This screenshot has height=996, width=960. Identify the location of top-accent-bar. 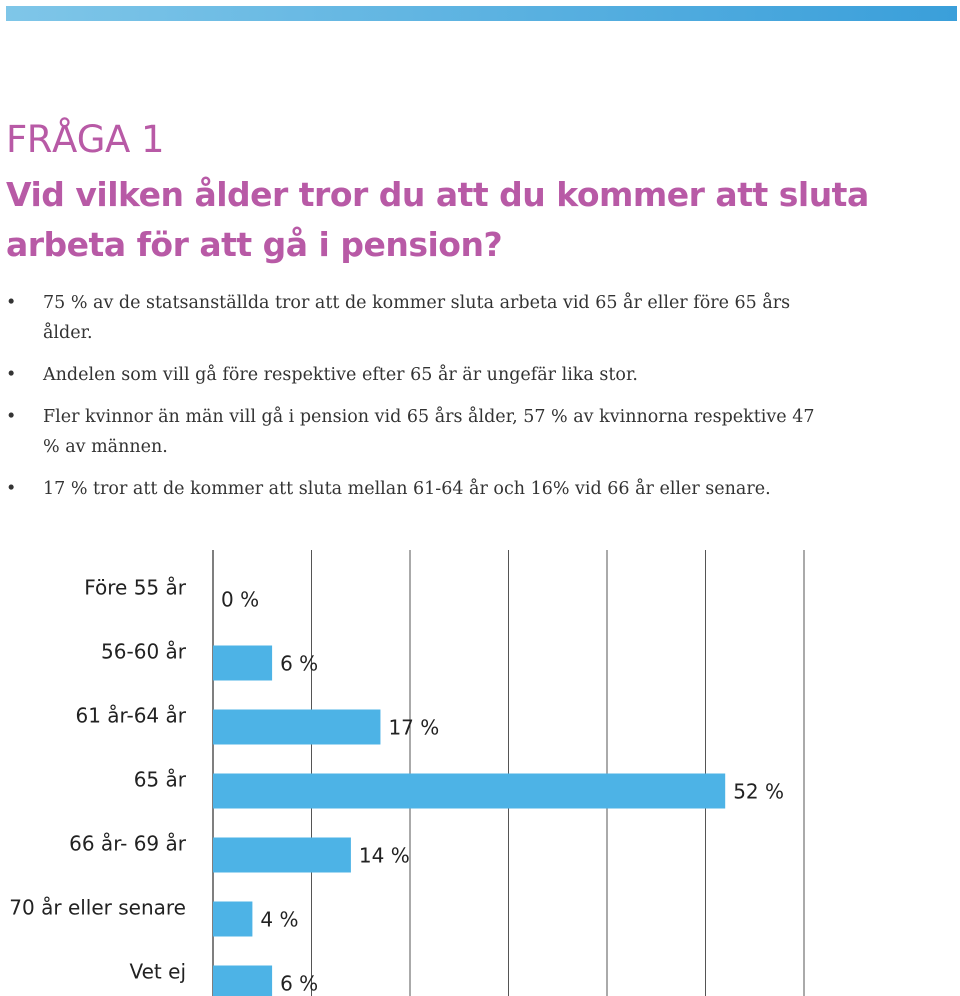
(481, 13).